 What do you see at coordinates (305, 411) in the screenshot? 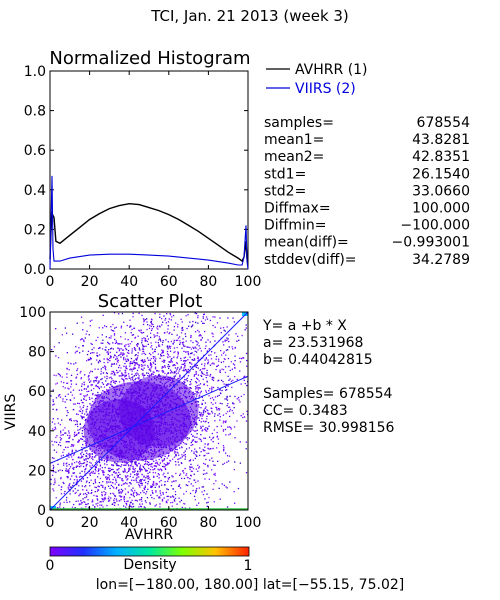
I see `correlation-coefficient: CC= 0.3483` at bounding box center [305, 411].